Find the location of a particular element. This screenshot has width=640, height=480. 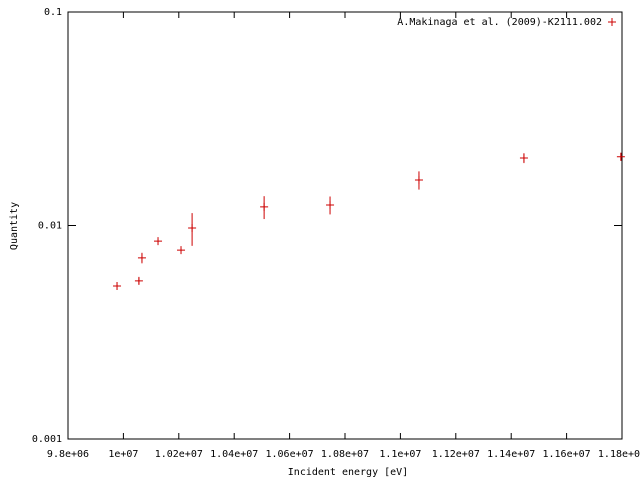

y-tick-label: 0.001 is located at coordinates (47, 439).